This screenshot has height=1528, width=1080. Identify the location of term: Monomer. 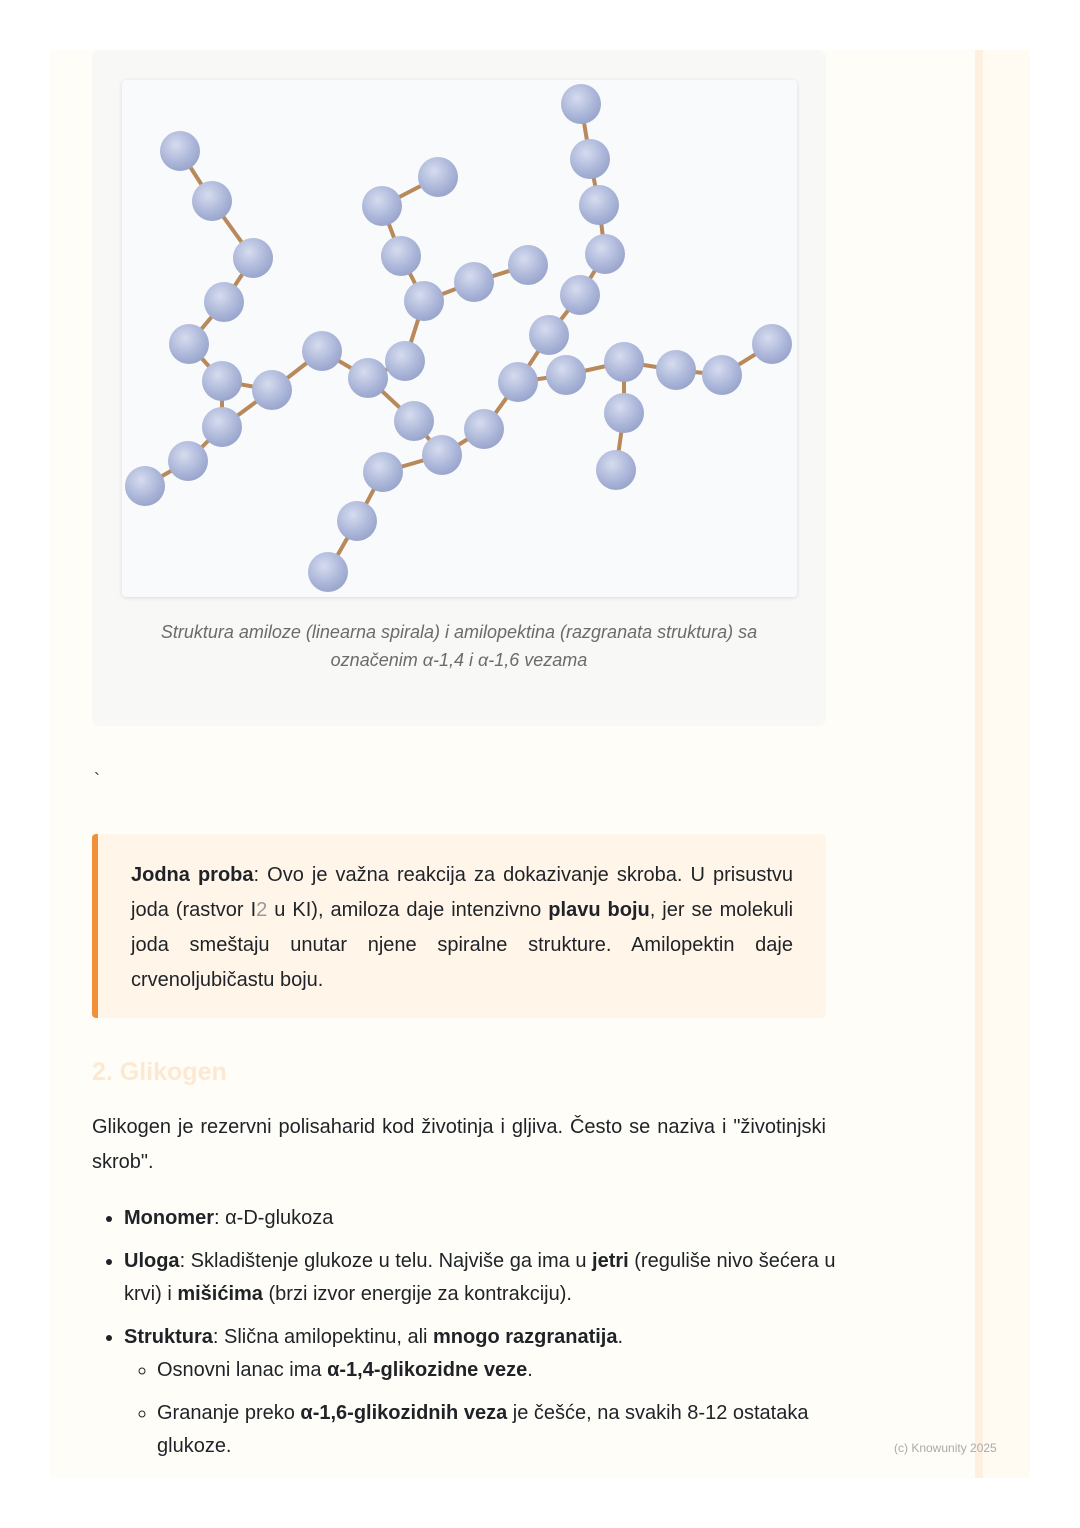
(169, 1218).